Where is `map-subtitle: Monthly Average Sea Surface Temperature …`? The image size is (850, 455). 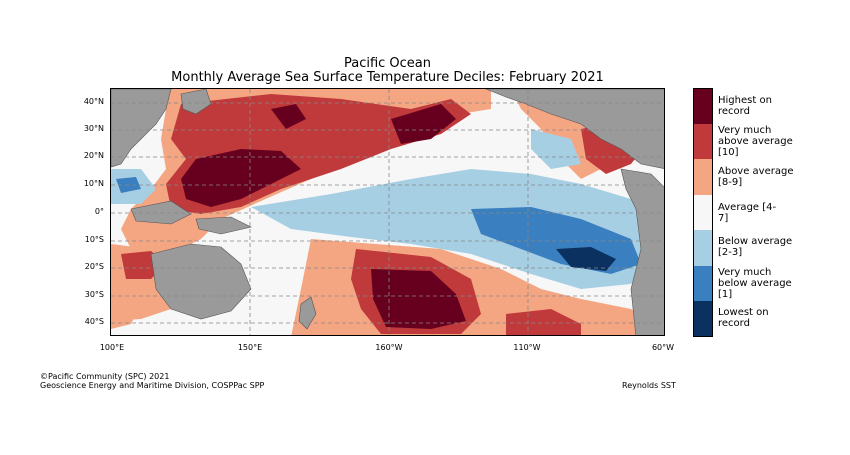
map-subtitle: Monthly Average Sea Surface Temperature … is located at coordinates (387, 77).